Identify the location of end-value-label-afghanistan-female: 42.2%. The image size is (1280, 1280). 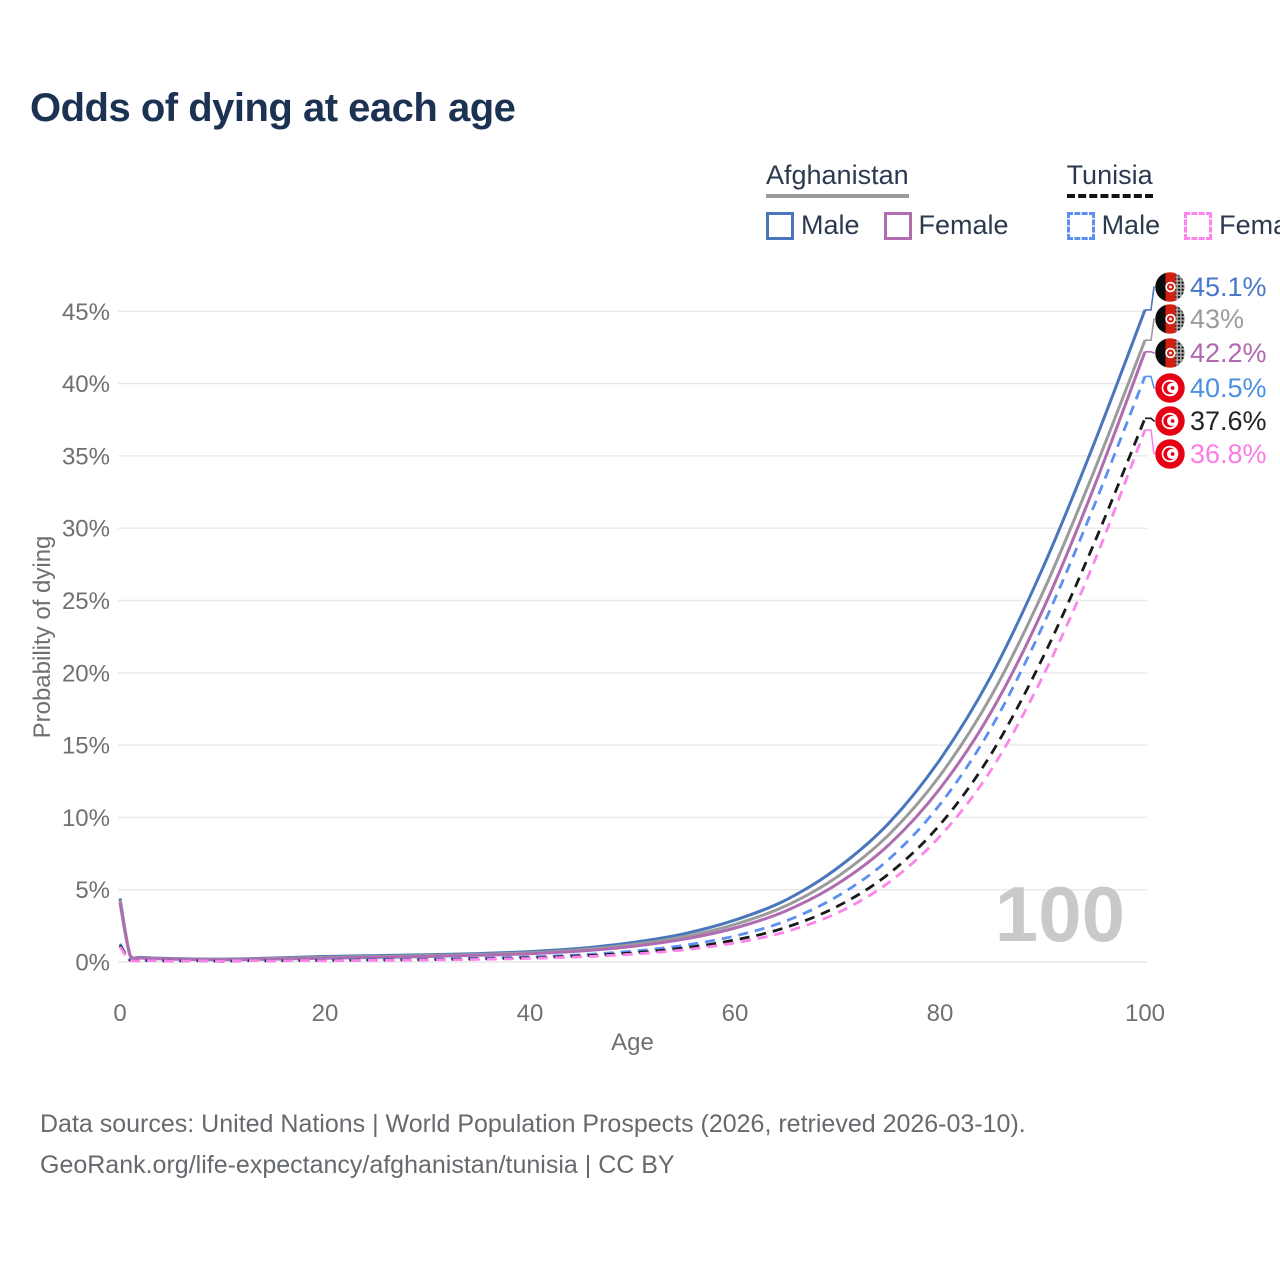
(1228, 353).